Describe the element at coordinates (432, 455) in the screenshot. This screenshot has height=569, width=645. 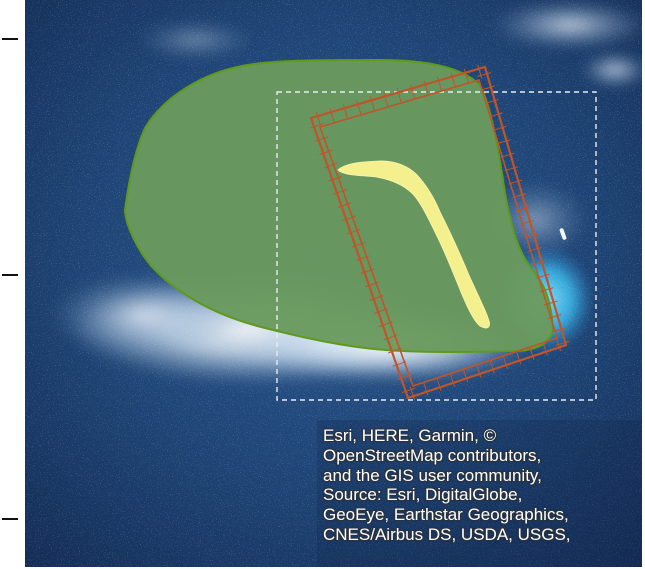
I see `attribution-line: OpenStreetMap contributors,` at that location.